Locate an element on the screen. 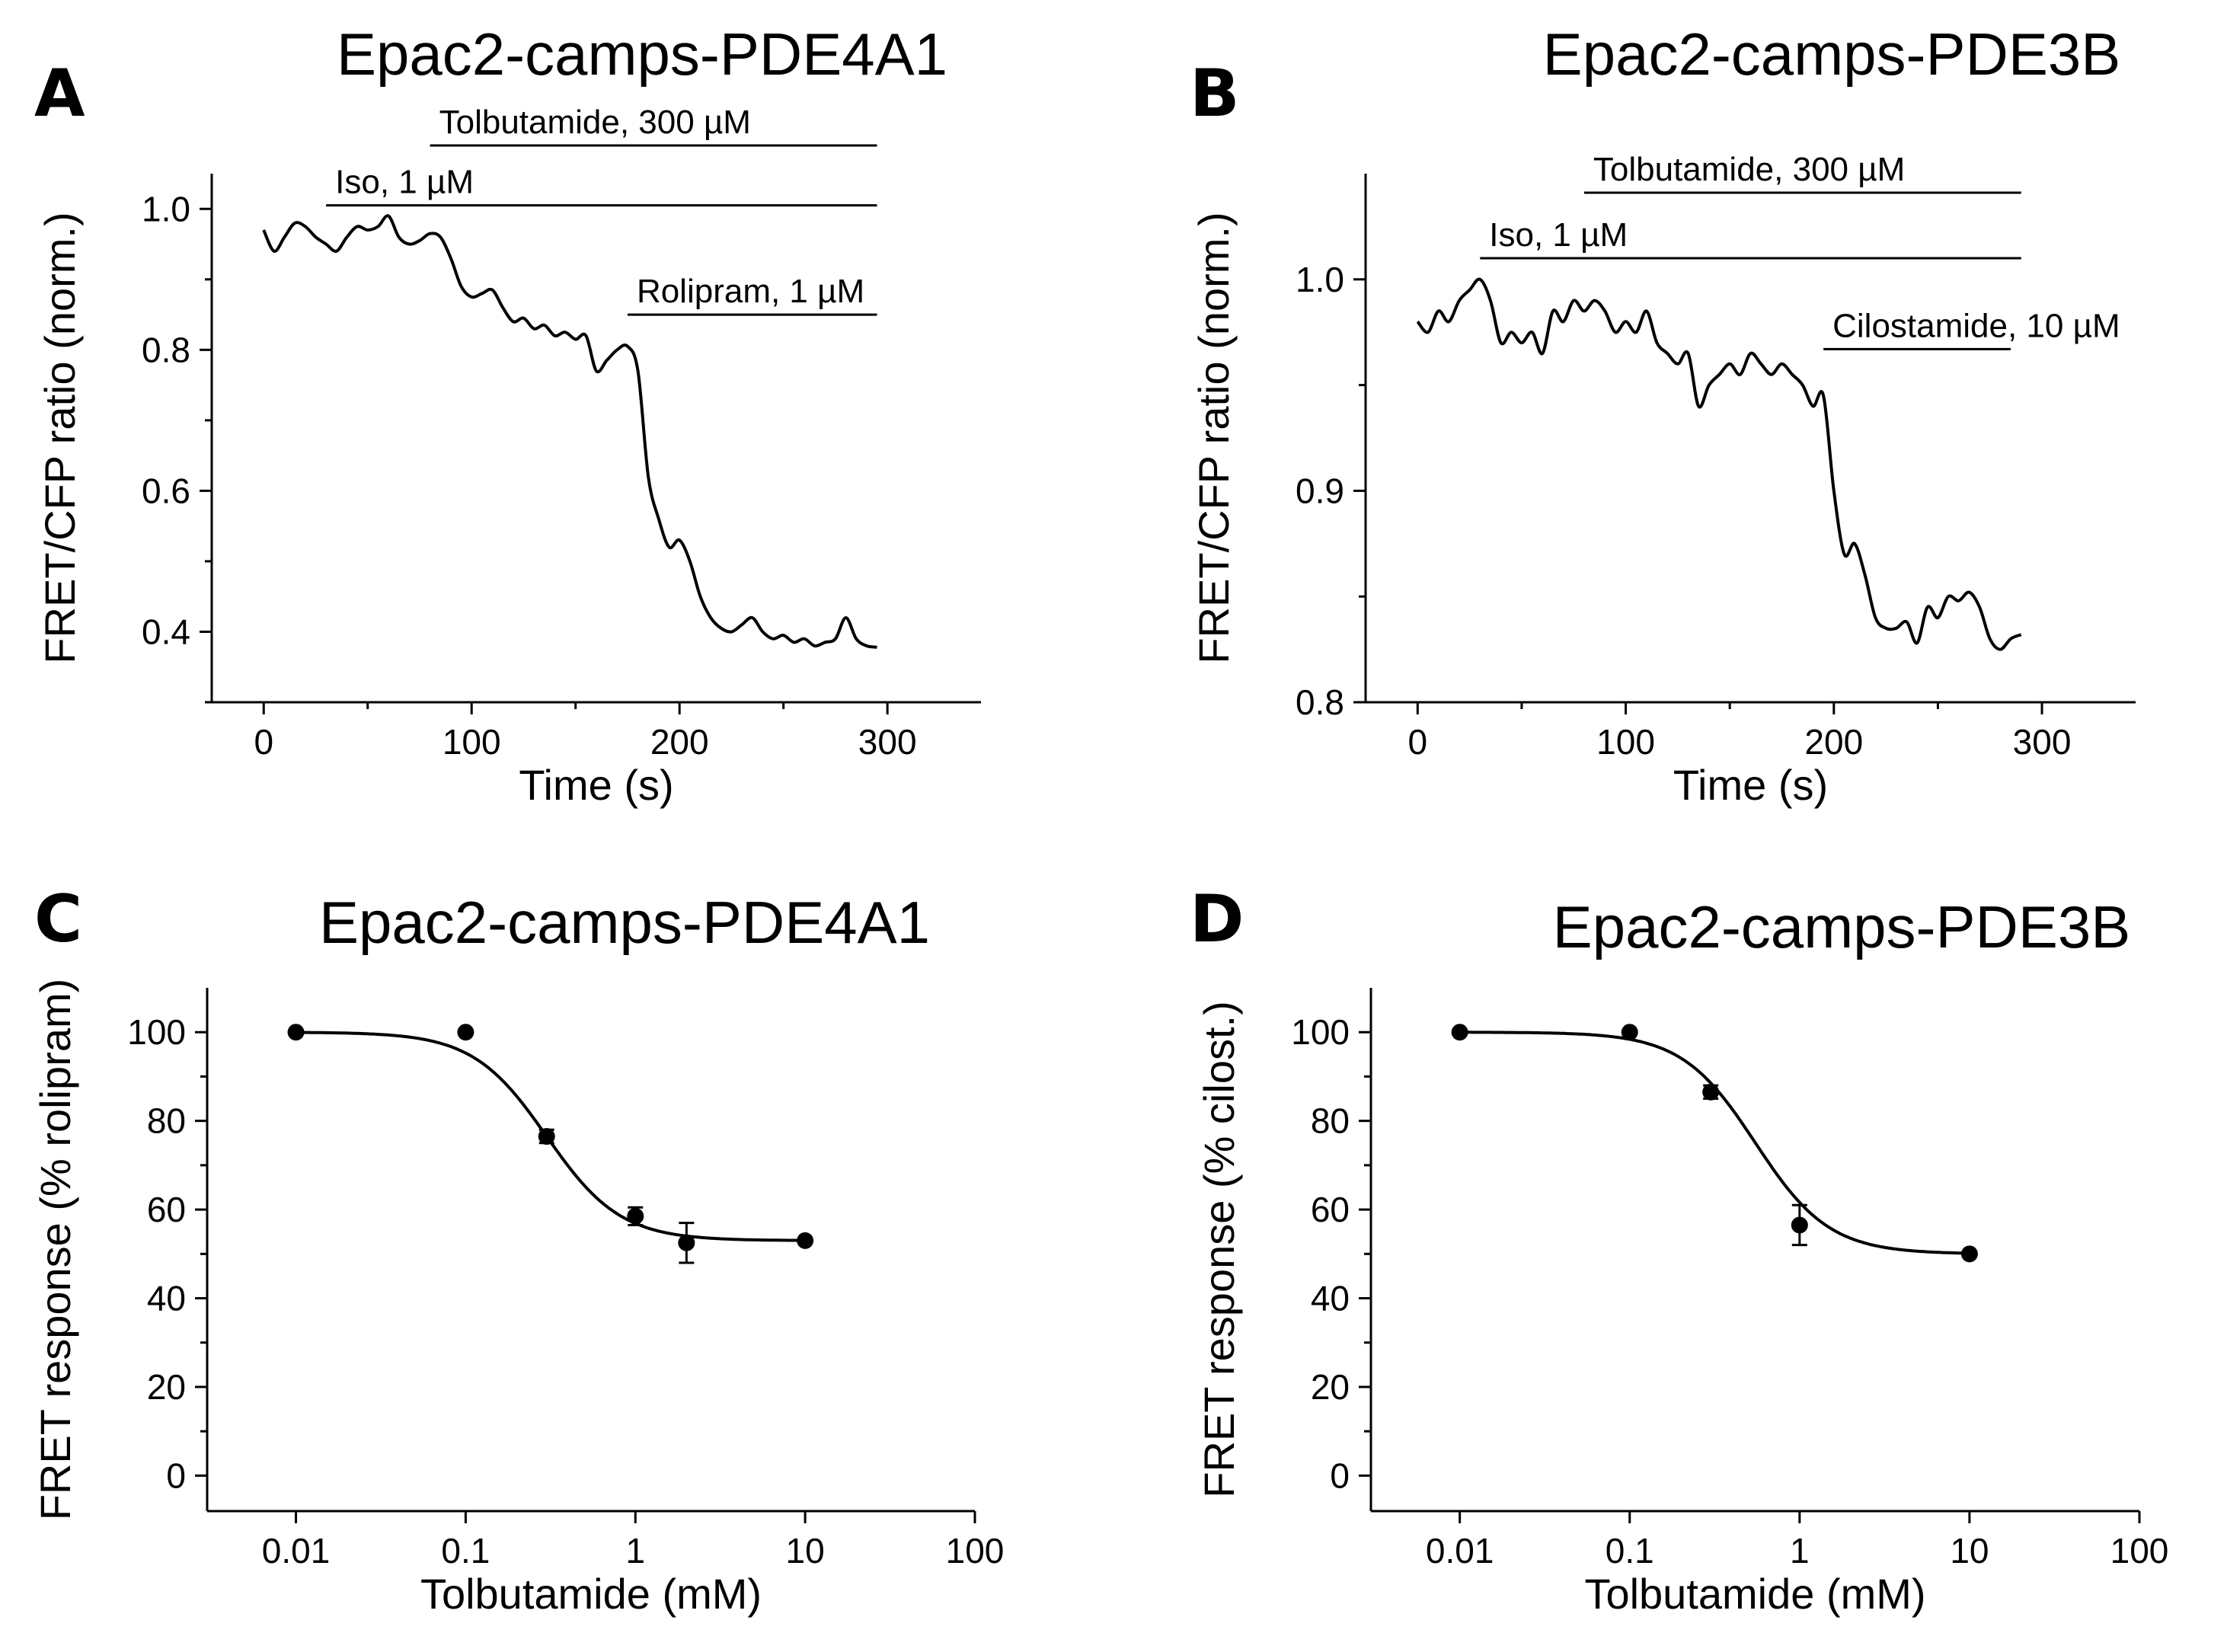 Image resolution: width=2227 pixels, height=1652 pixels. panel-b-y-tick-label: 0.8 is located at coordinates (1320, 702).